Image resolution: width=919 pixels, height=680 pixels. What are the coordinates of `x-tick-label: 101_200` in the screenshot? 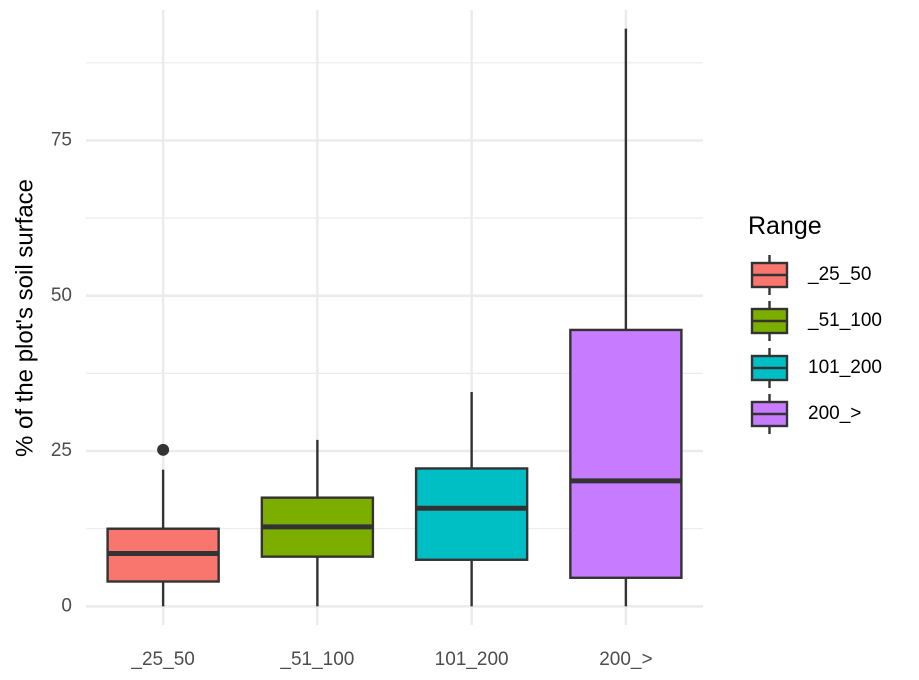 It's located at (472, 659).